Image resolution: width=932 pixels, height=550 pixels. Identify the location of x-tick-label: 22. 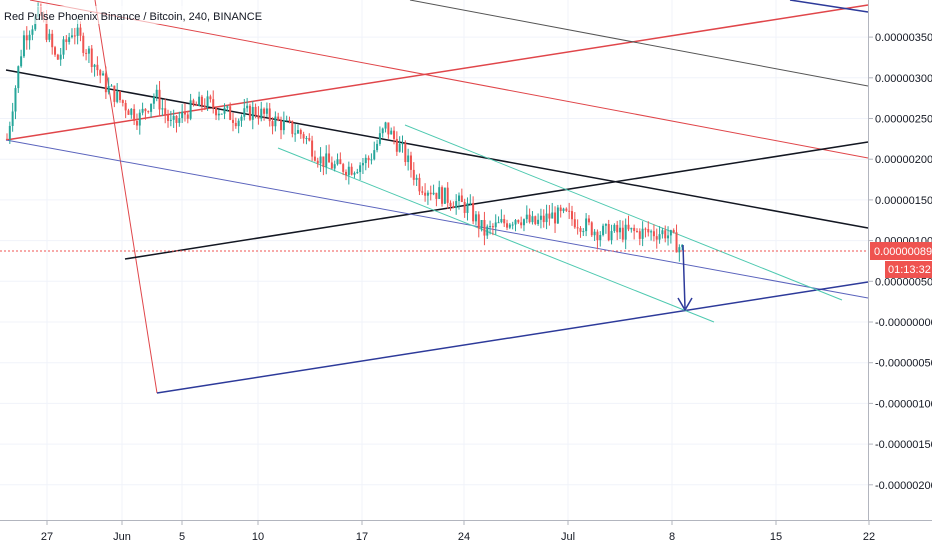
(869, 537).